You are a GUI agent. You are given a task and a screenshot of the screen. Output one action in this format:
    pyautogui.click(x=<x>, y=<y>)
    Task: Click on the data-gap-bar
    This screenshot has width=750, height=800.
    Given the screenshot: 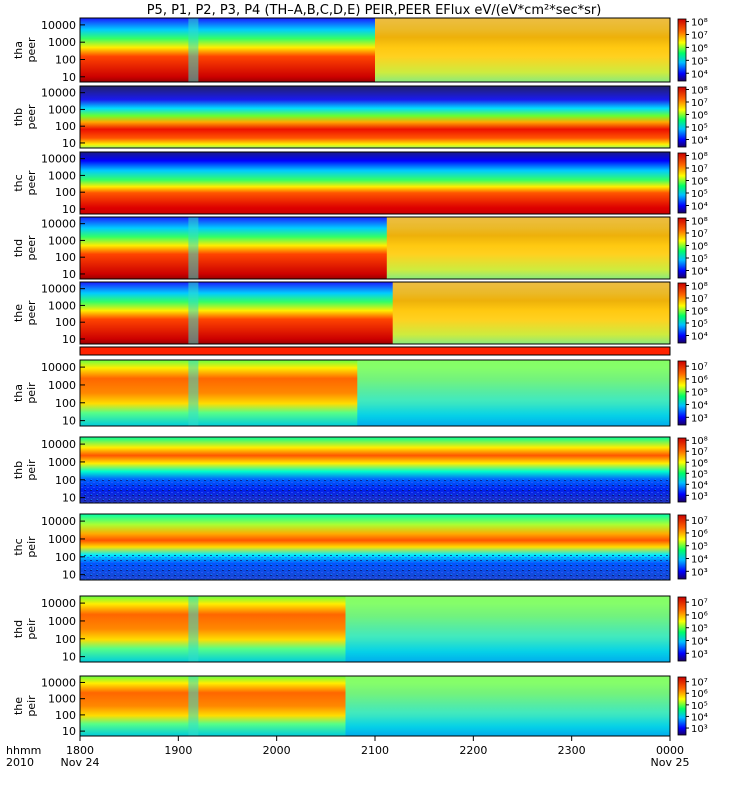 What is the action you would take?
    pyautogui.click(x=375, y=351)
    